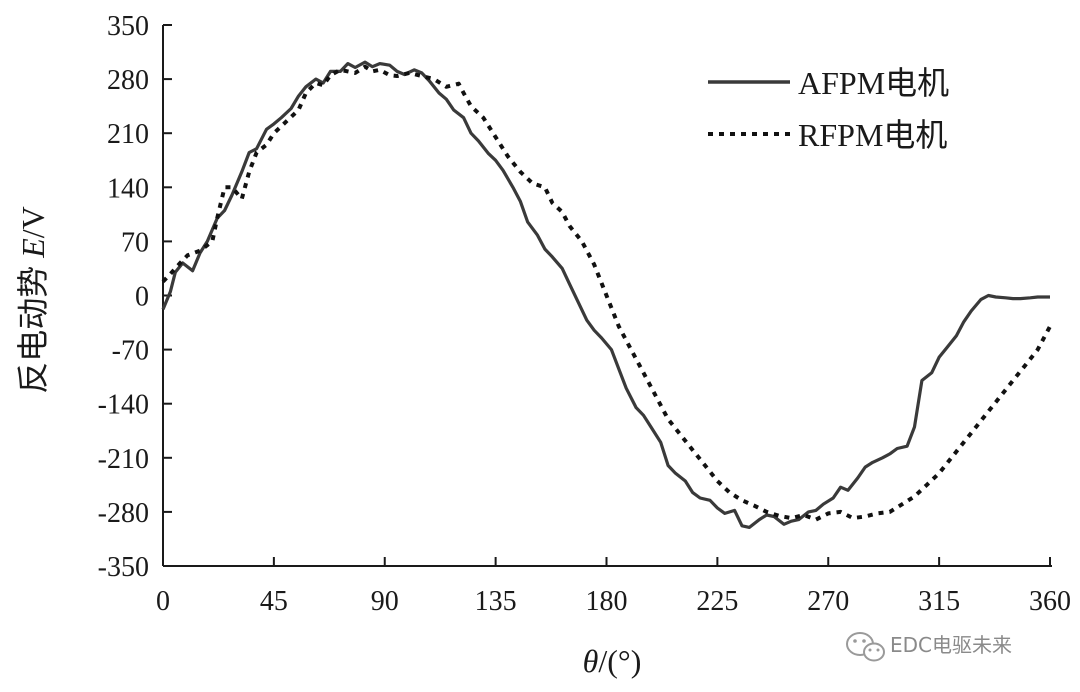  I want to click on x-tick-label: 225, so click(717, 601).